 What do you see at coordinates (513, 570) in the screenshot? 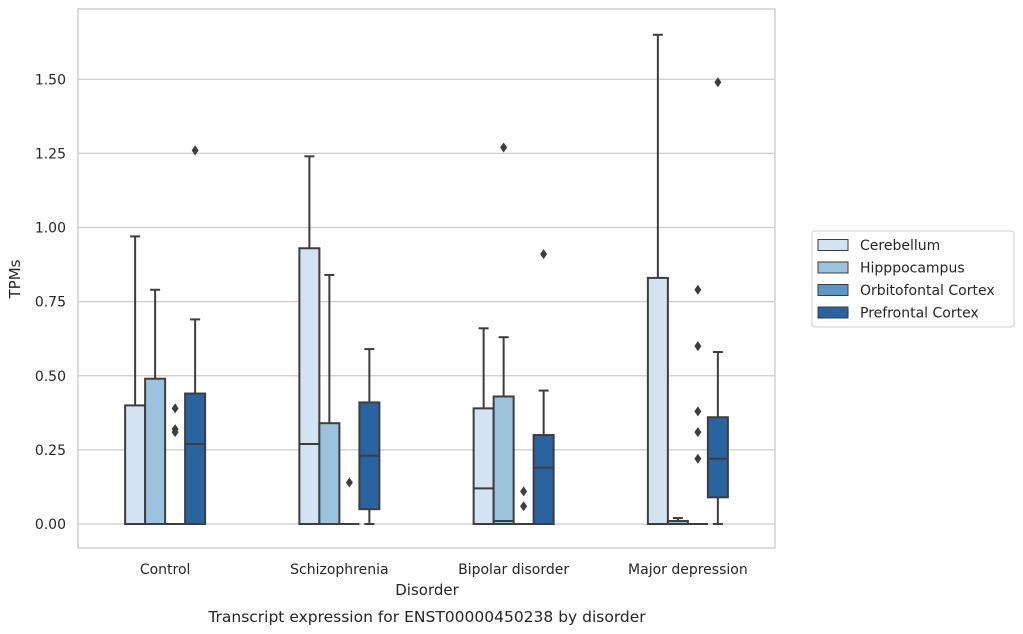
I see `x-tick-label: Bipolar disorder` at bounding box center [513, 570].